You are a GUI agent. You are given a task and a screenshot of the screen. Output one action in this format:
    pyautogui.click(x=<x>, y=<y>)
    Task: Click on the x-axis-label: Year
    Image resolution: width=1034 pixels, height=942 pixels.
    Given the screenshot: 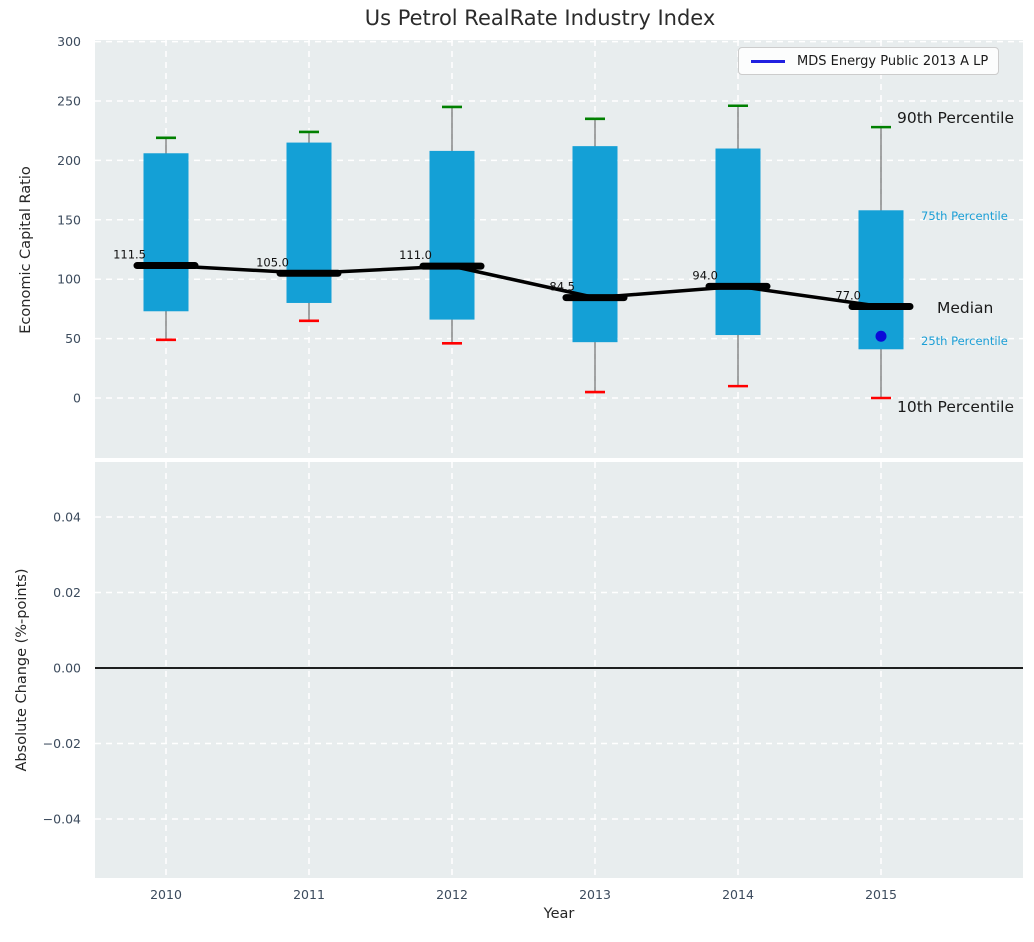 What is the action you would take?
    pyautogui.click(x=559, y=914)
    